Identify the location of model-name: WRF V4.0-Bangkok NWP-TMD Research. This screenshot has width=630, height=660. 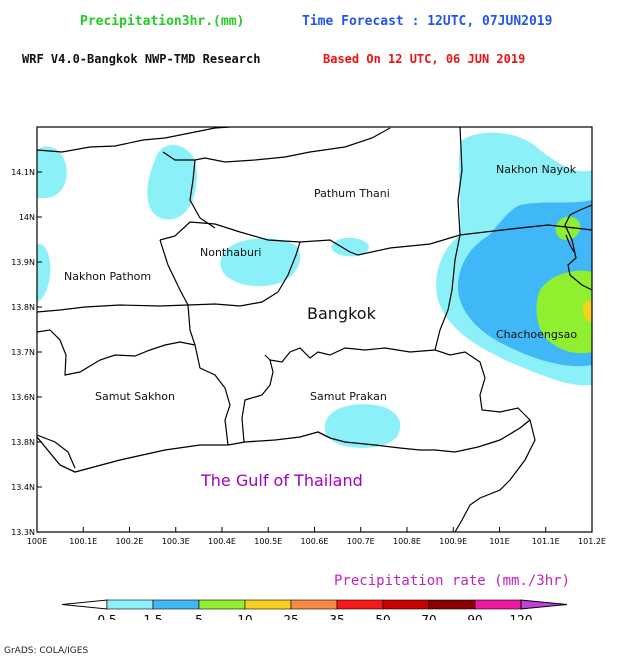
(141, 59).